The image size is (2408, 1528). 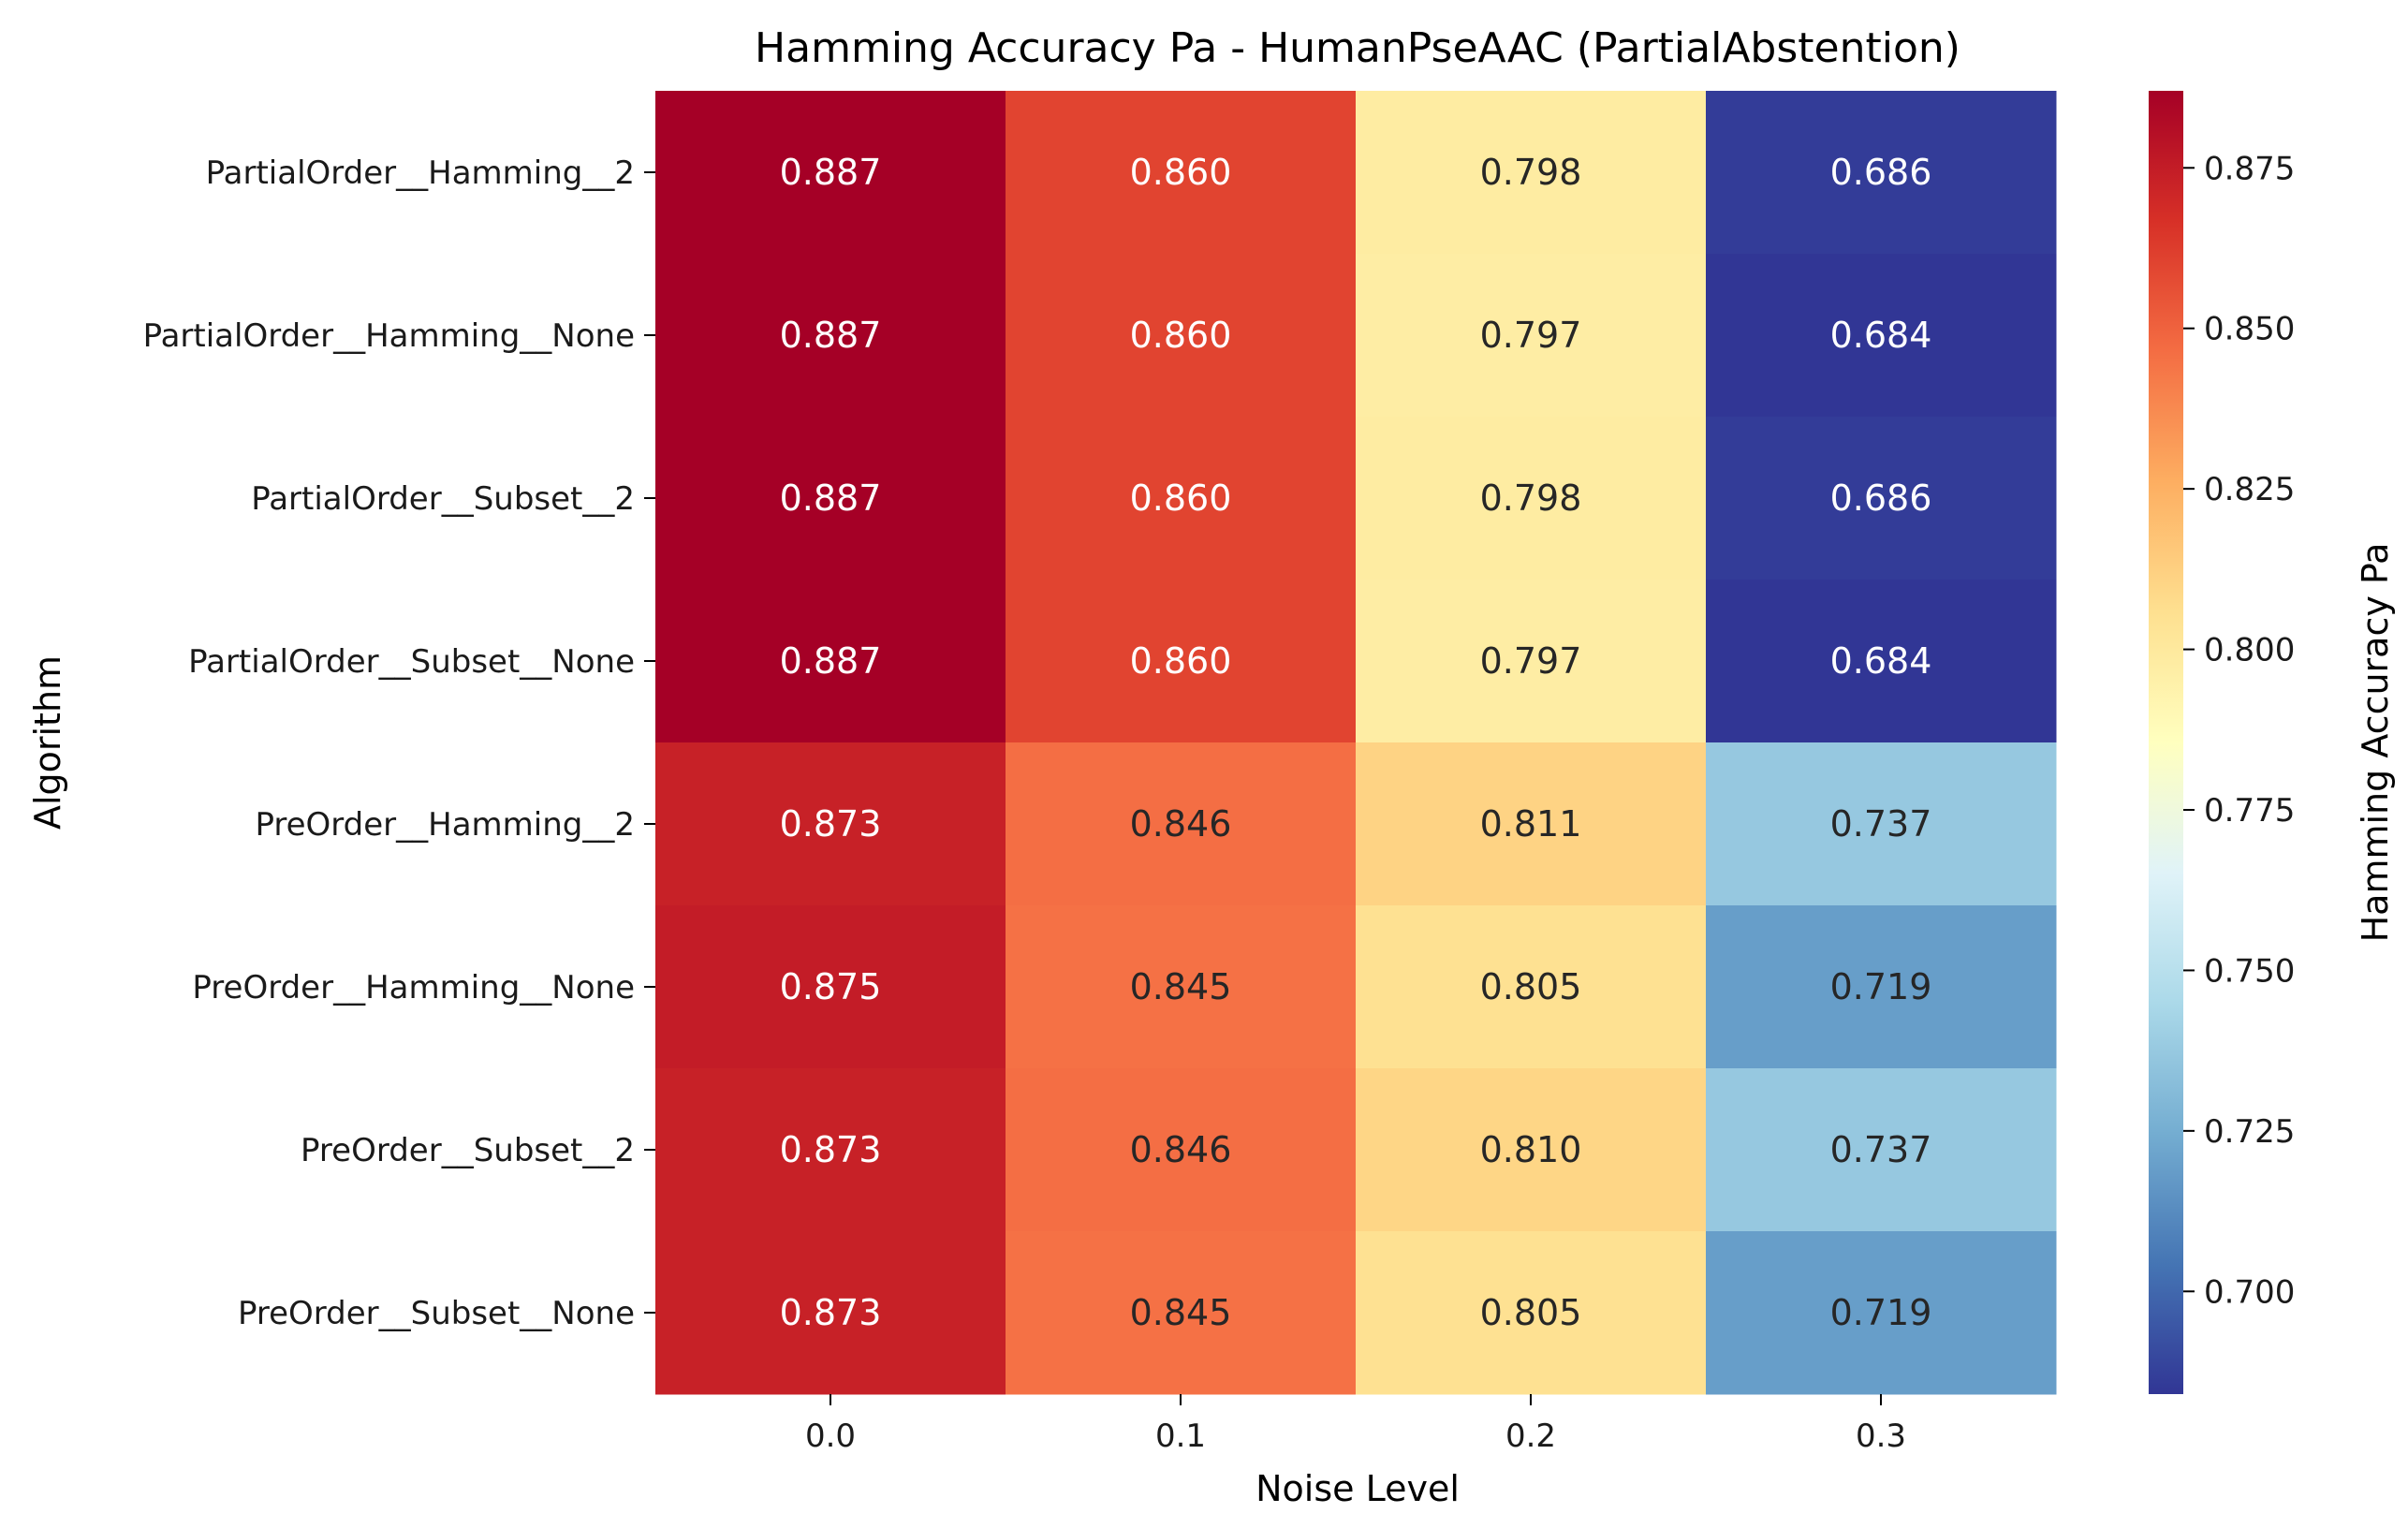 What do you see at coordinates (2239, 730) in the screenshot?
I see `colorbar-ticks: 0.700 0.725 0.750 0.775 0.800 0.825 0.850 0.875` at bounding box center [2239, 730].